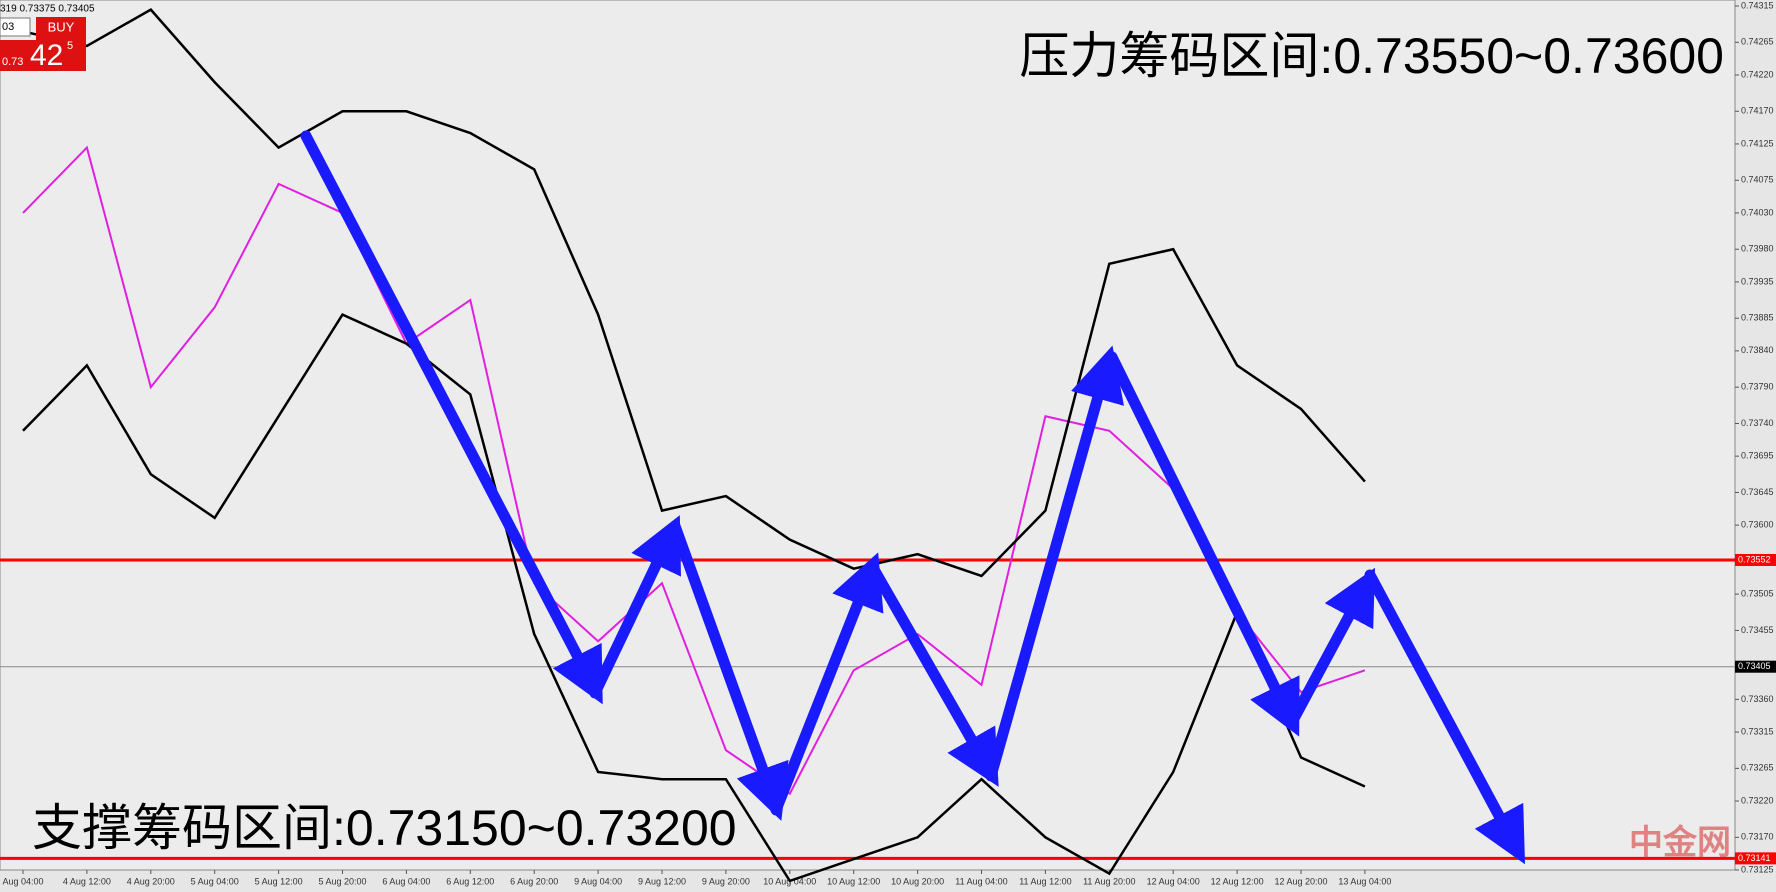 The height and width of the screenshot is (892, 1776). I want to click on y-tick-label: 0.73220, so click(1757, 800).